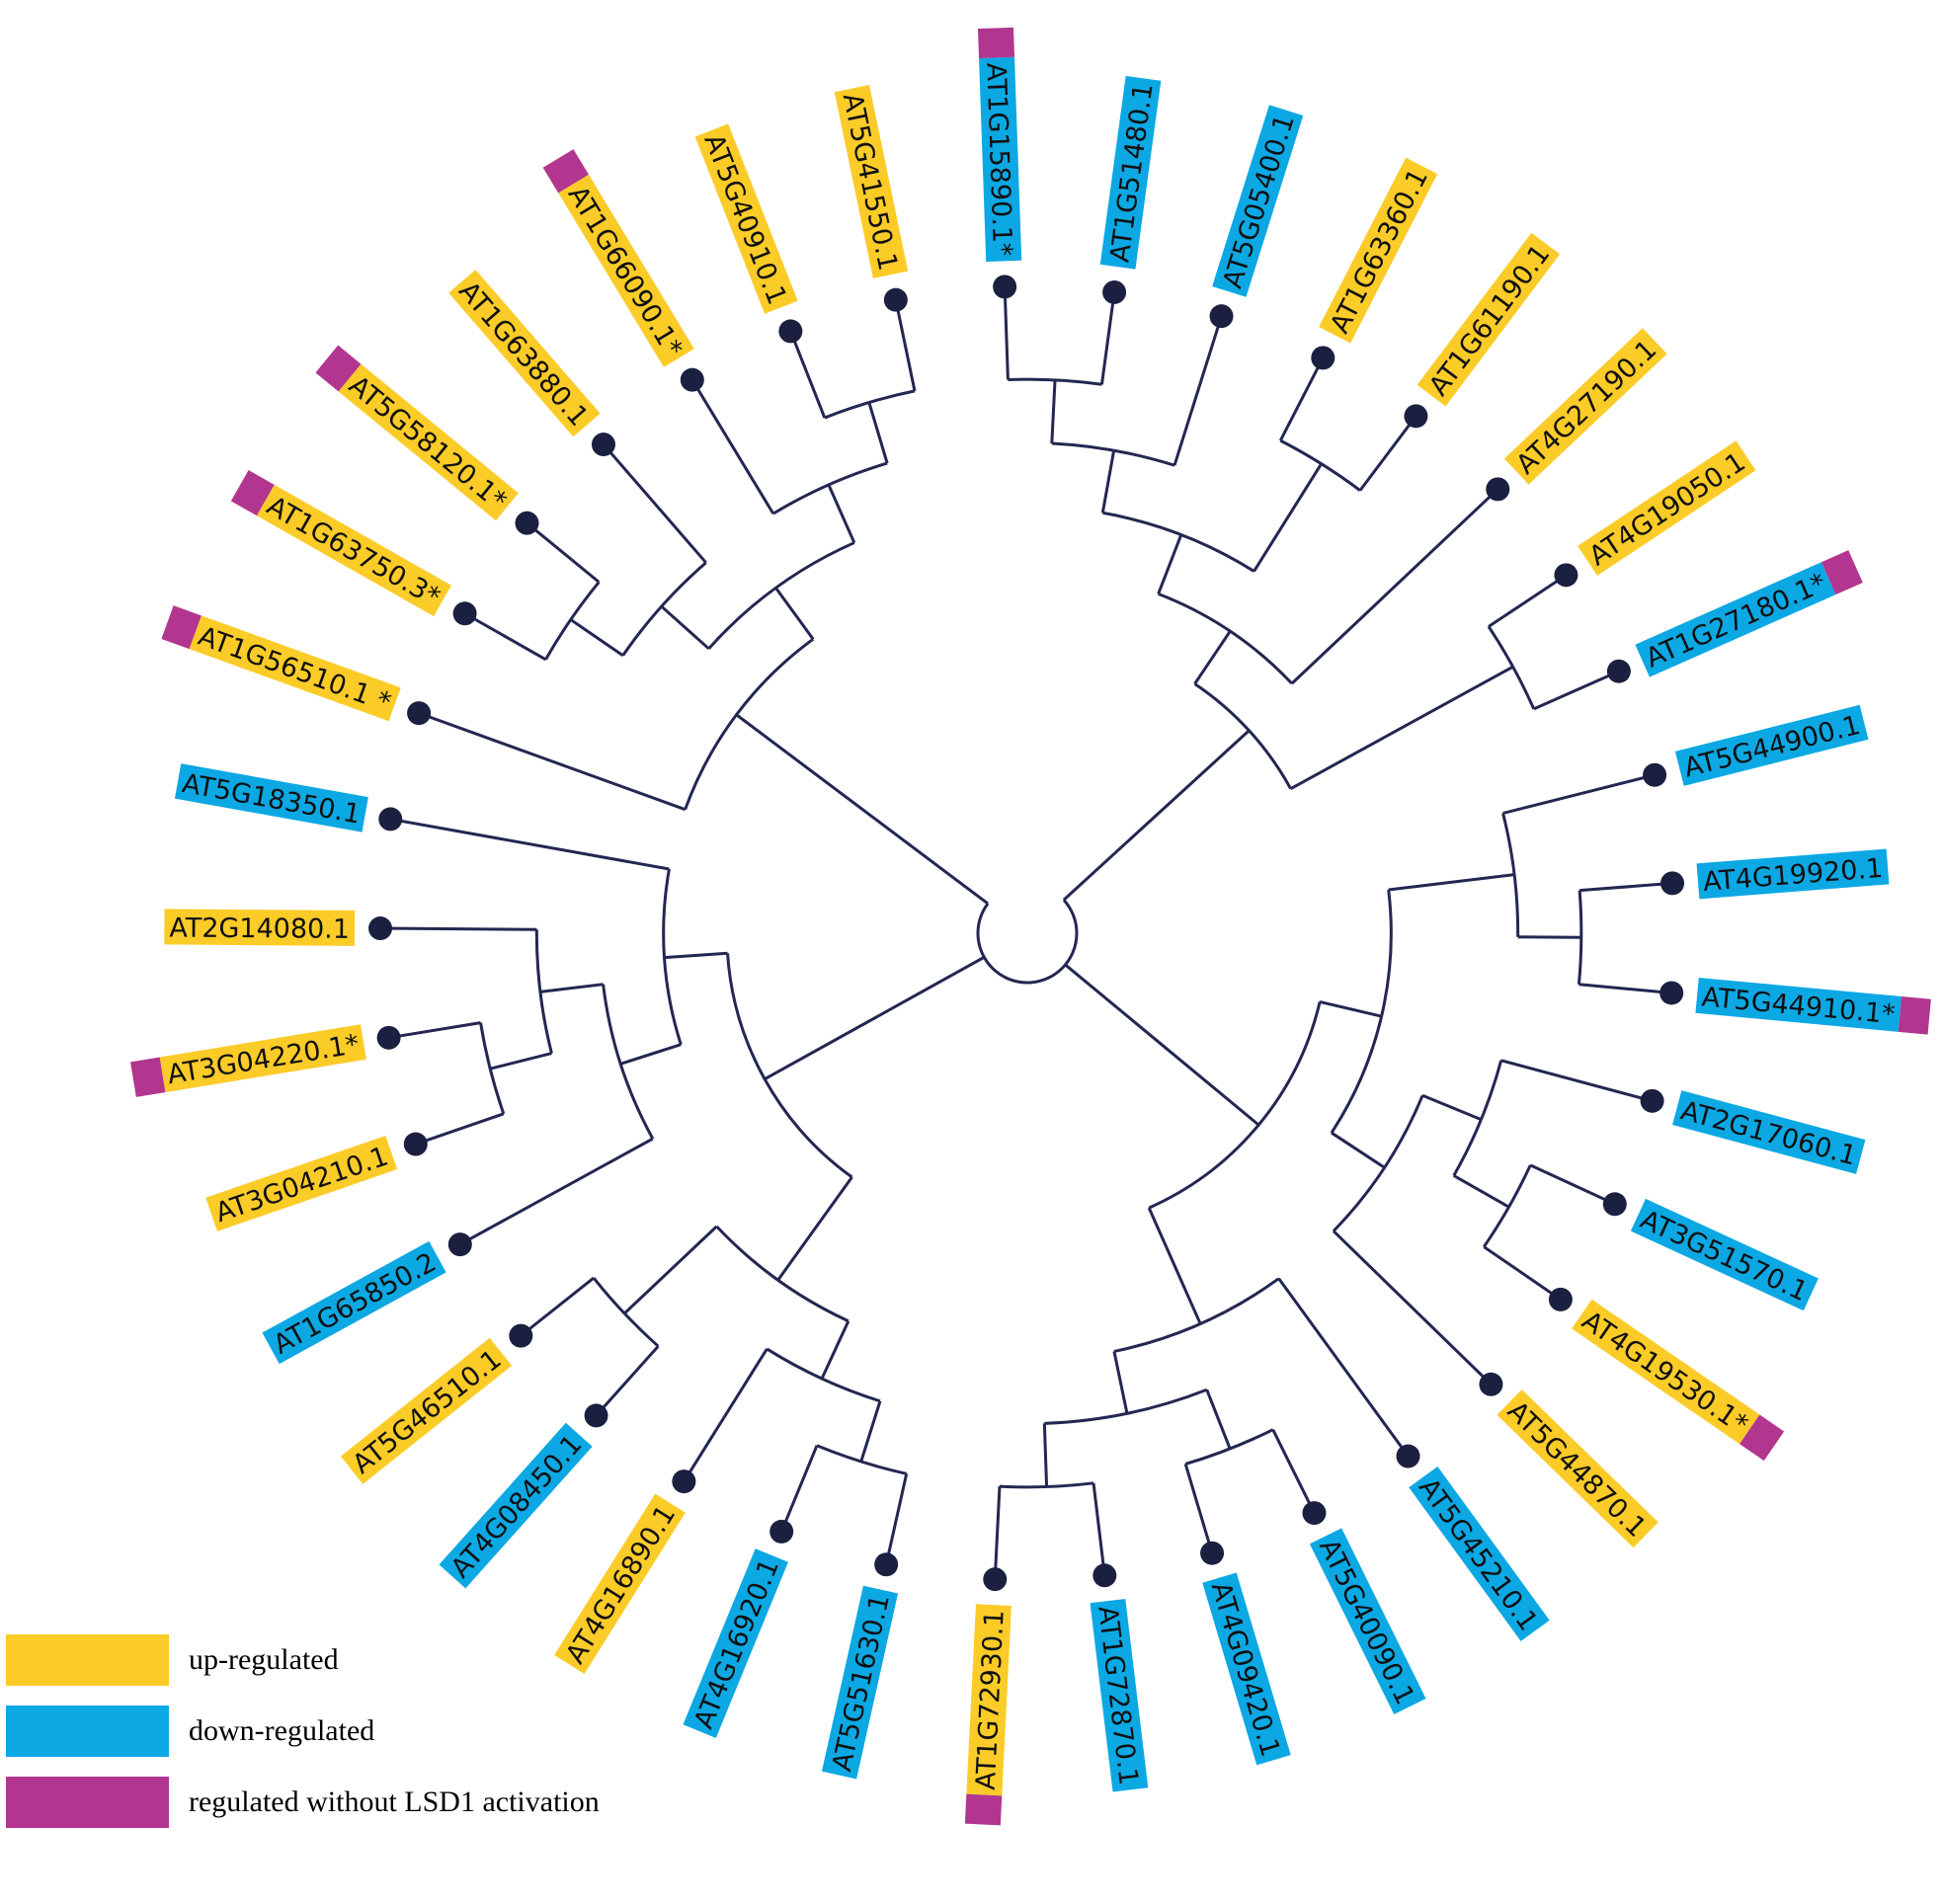 Image resolution: width=1942 pixels, height=1904 pixels. Describe the element at coordinates (1246, 1669) in the screenshot. I see `leaf-label: AT4G09420.1` at that location.